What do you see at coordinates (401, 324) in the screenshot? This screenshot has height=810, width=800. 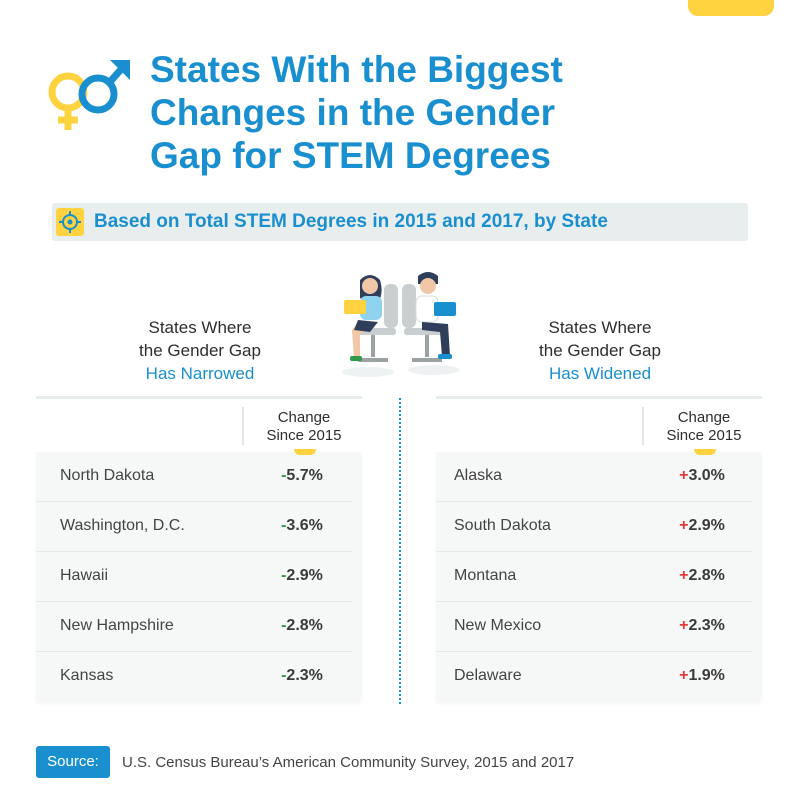 I see `people-at-laptops-illustration` at bounding box center [401, 324].